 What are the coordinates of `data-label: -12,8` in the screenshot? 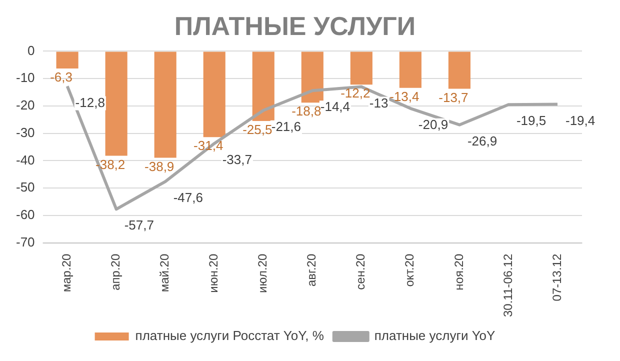 It's located at (90, 102).